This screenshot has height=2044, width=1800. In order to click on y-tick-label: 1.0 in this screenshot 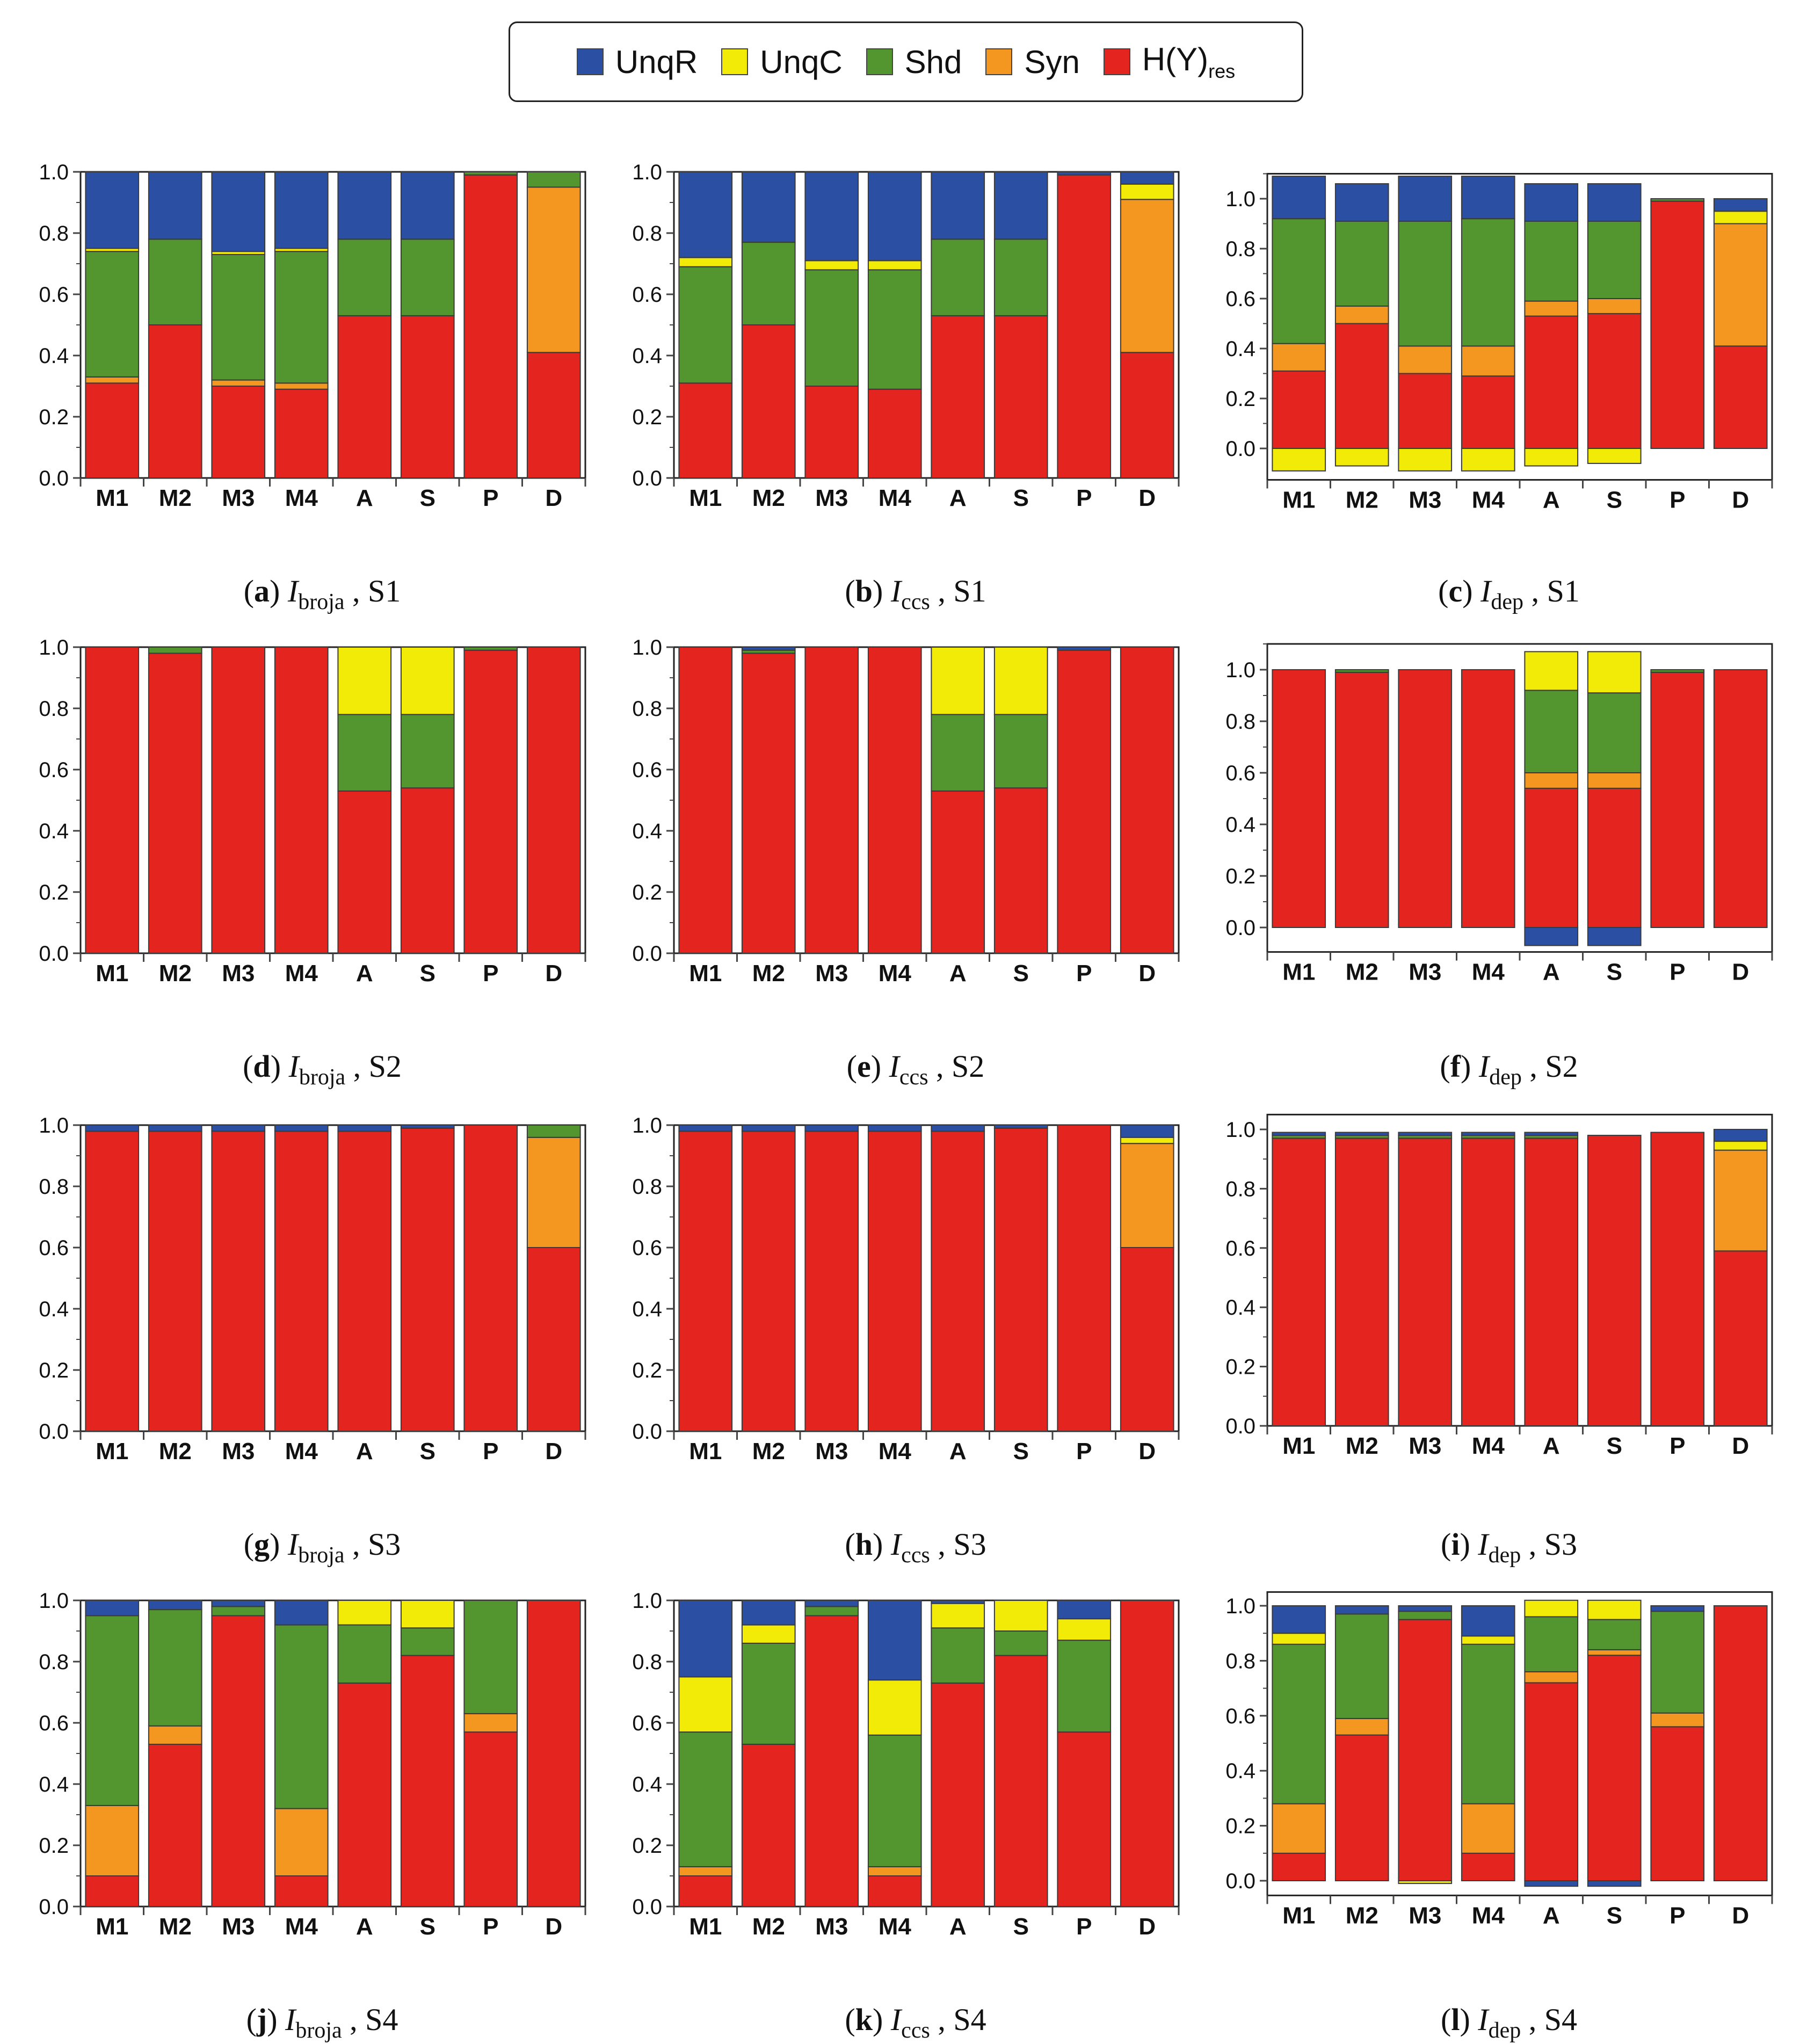, I will do `click(54, 1601)`.